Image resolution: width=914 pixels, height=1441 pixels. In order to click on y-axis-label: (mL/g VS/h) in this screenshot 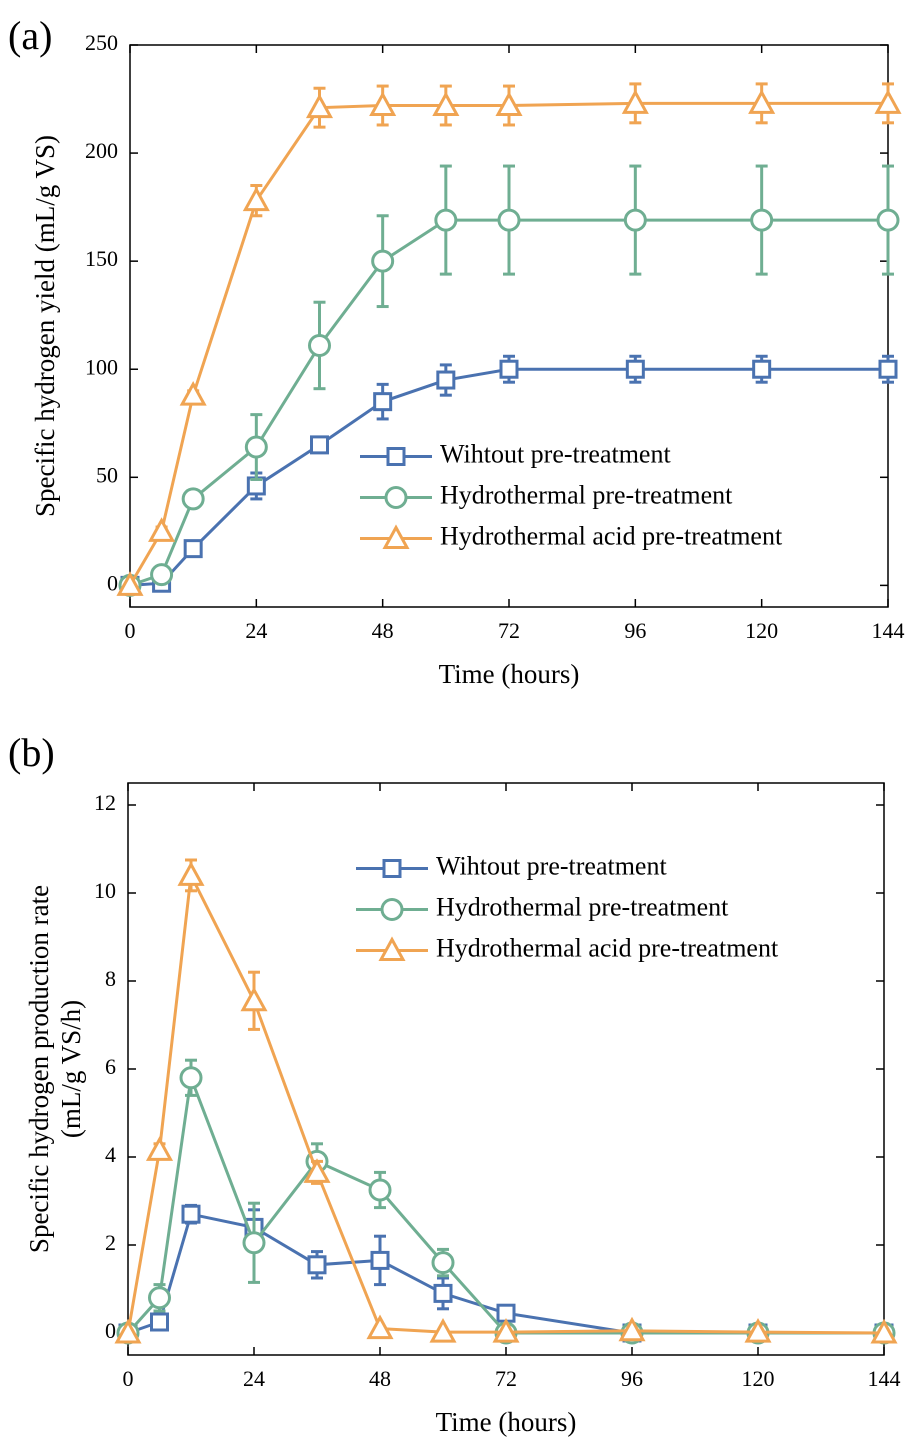, I will do `click(71, 1069)`.